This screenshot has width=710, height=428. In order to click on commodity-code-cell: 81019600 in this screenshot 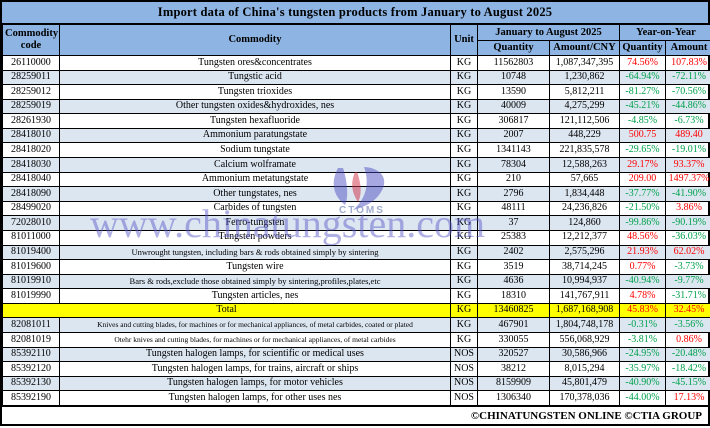, I will do `click(31, 267)`.